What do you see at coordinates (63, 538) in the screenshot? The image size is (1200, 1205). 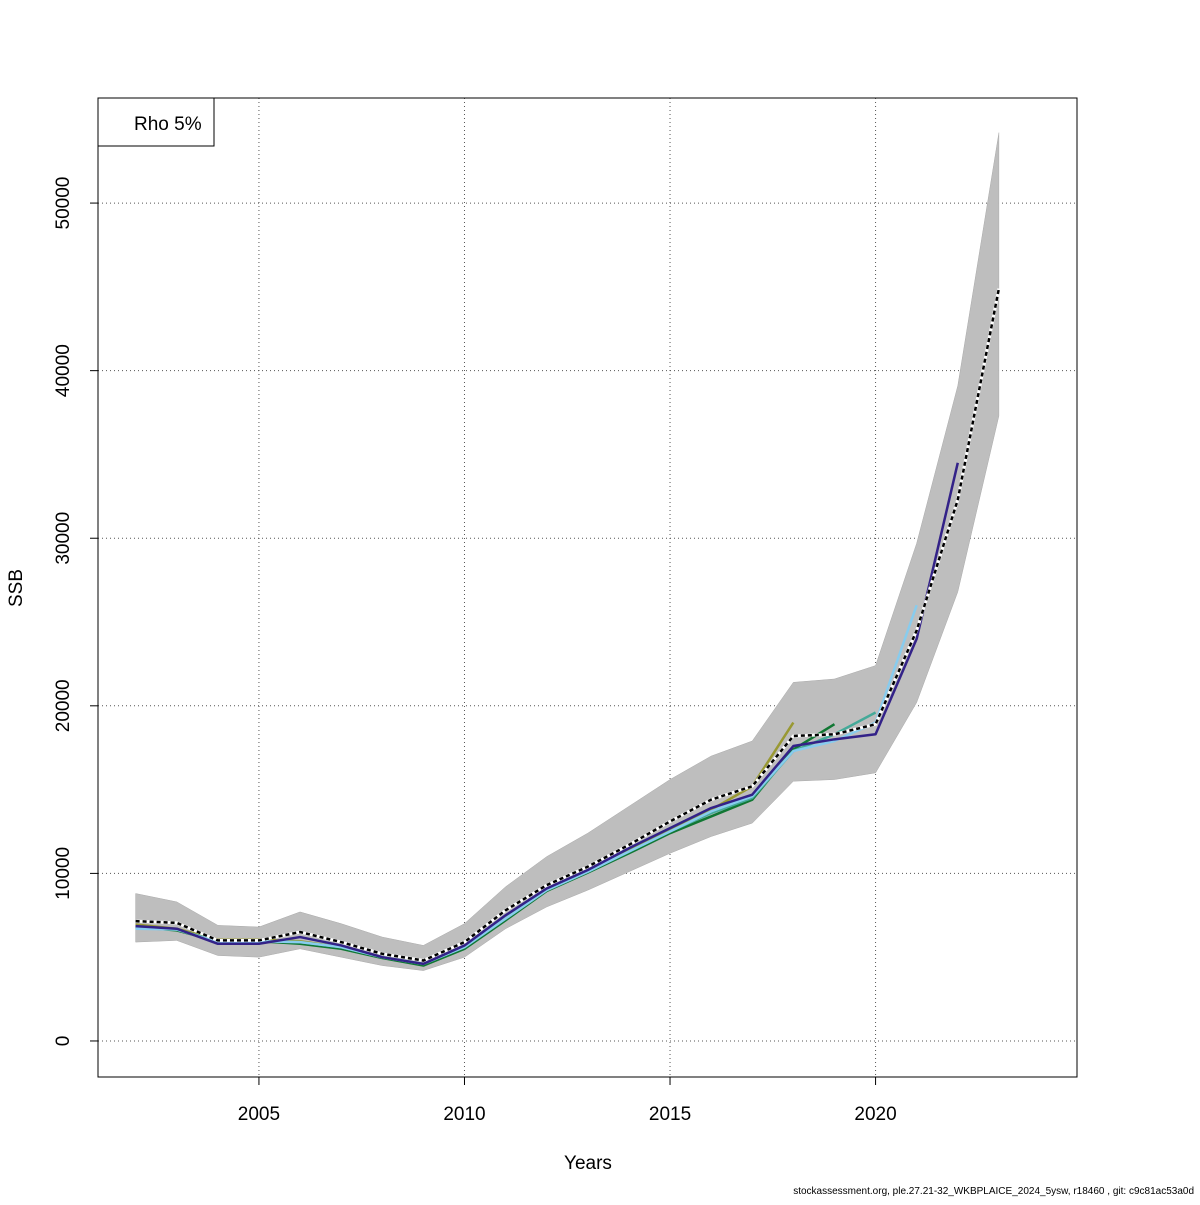 I see `y-tick-label: 30000` at bounding box center [63, 538].